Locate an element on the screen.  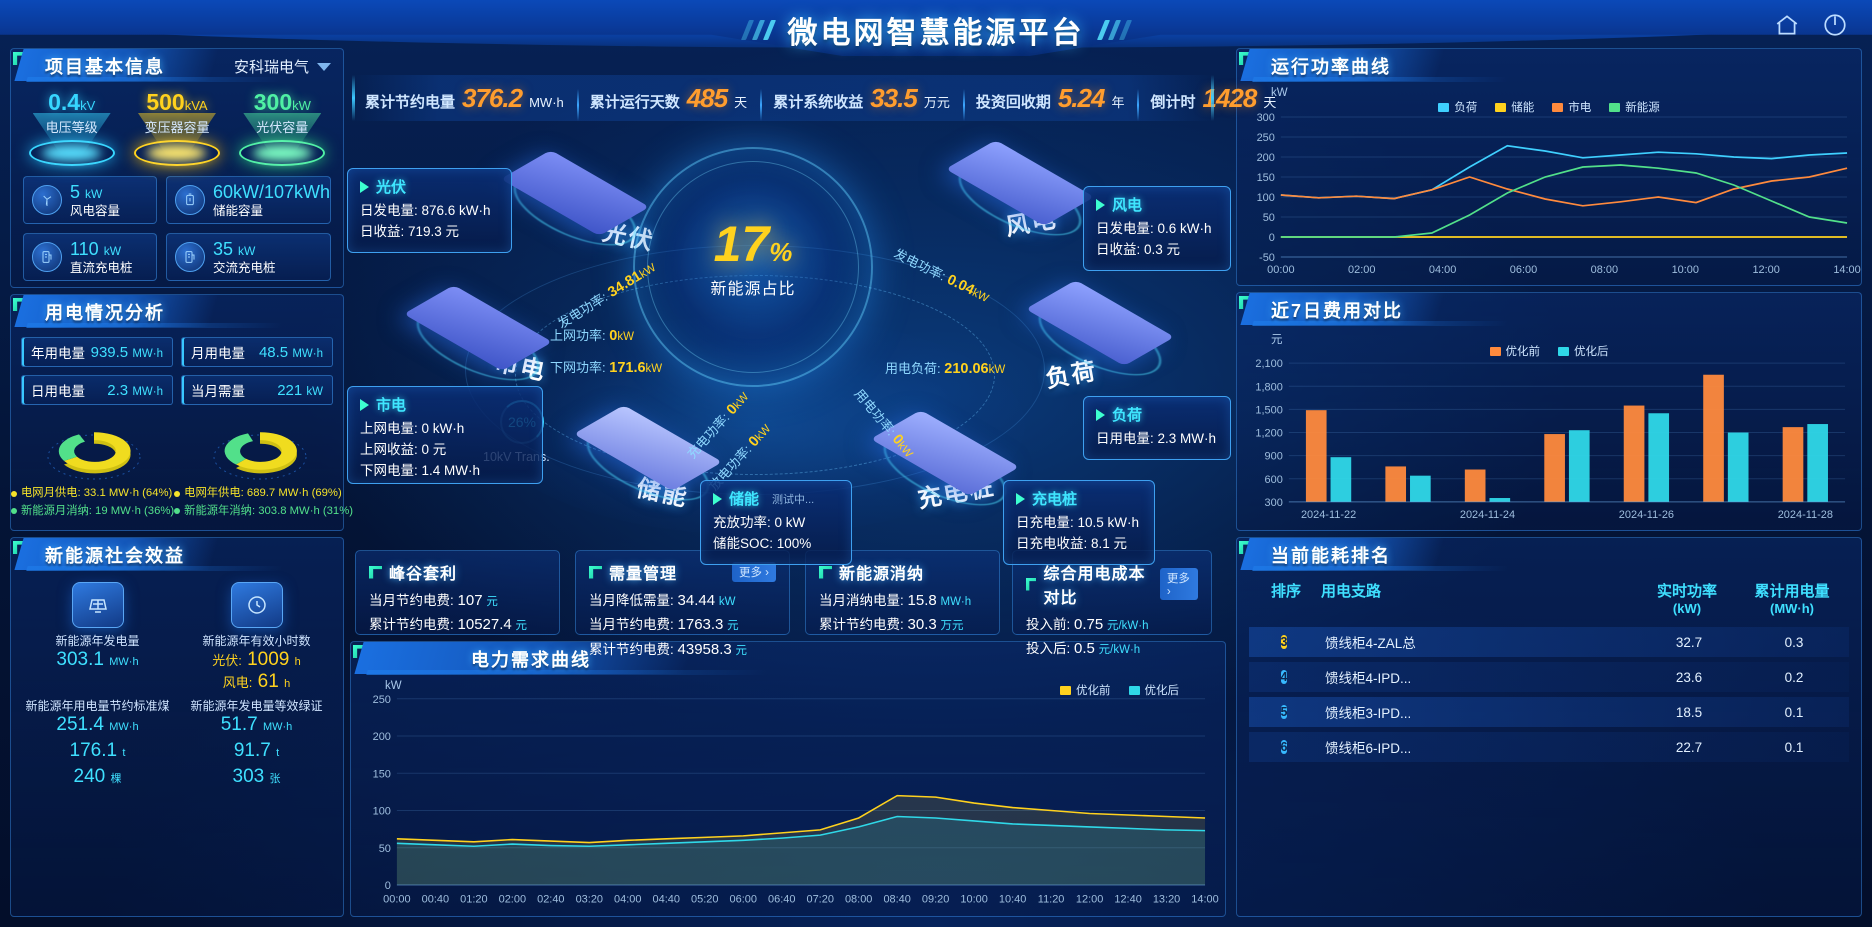
svg-text: 10:00 is located at coordinates (1685, 270).